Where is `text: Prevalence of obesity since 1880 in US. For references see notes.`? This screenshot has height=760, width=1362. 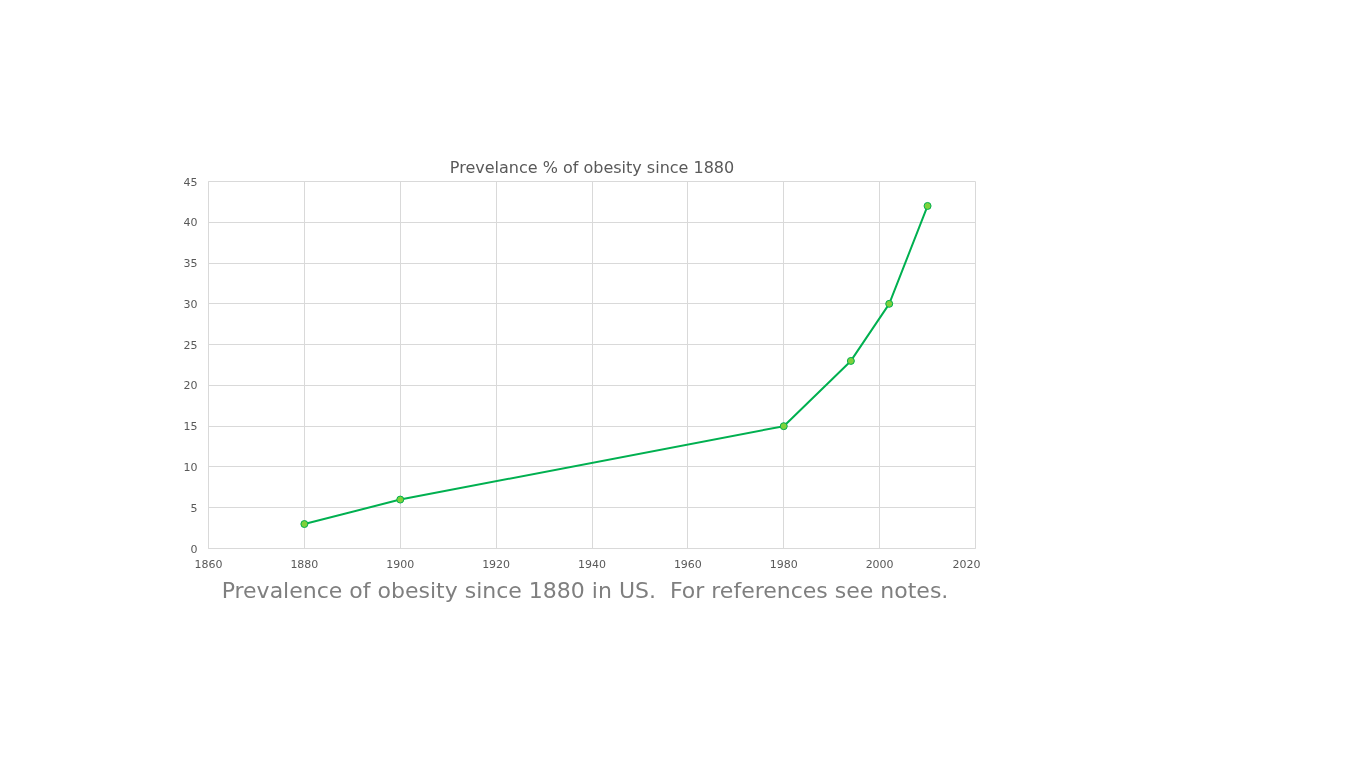
text: Prevalence of obesity since 1880 in US. For references see notes. is located at coordinates (585, 591).